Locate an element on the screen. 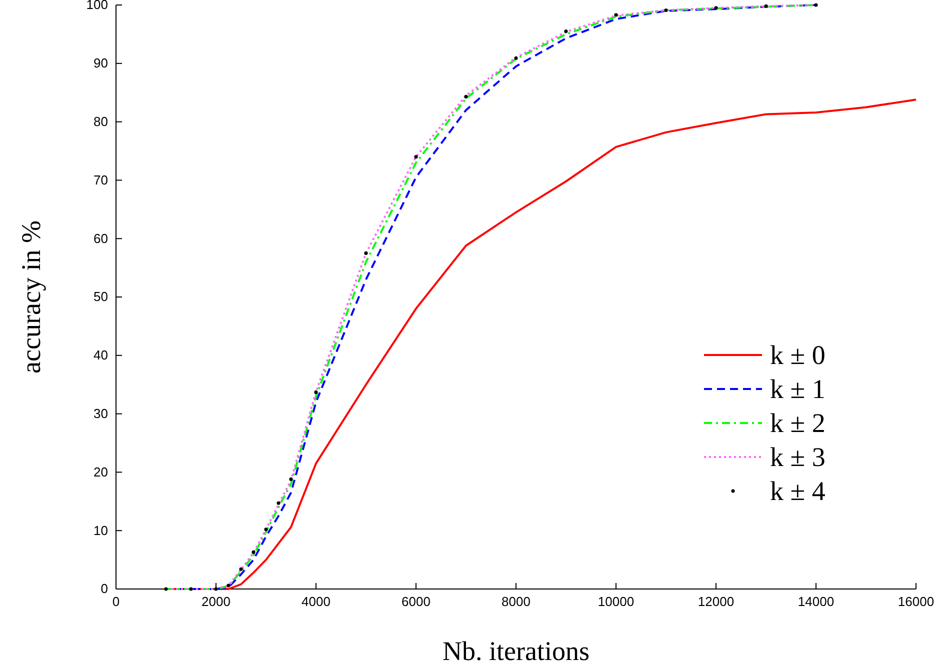 Image resolution: width=945 pixels, height=668 pixels. y-axis-title: accuracy in % is located at coordinates (31, 297).